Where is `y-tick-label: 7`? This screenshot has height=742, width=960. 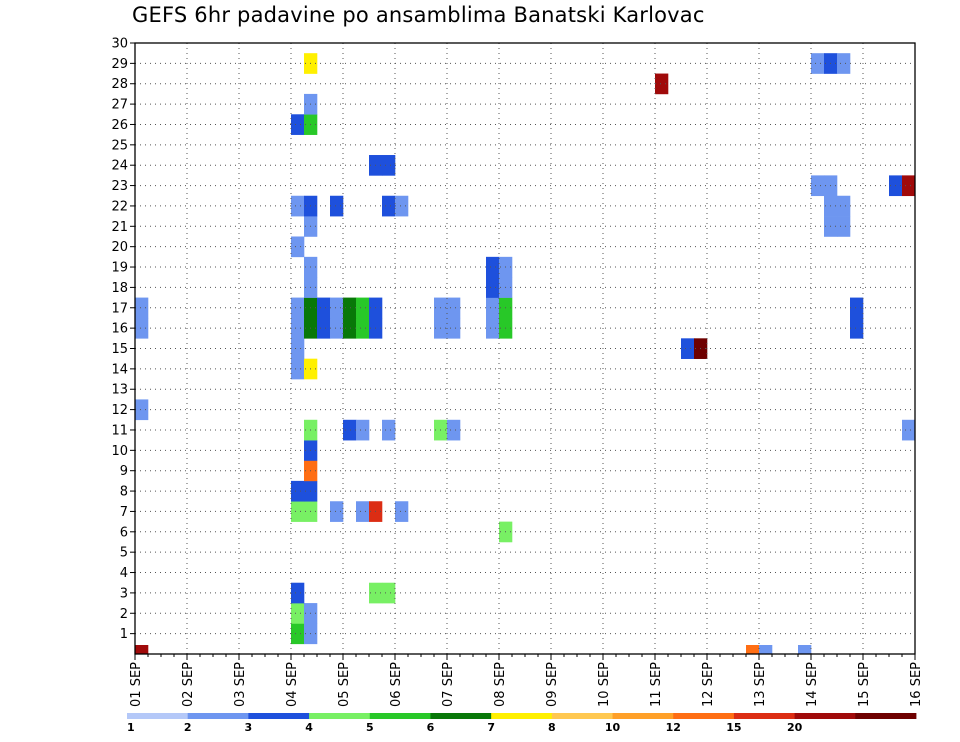 y-tick-label: 7 is located at coordinates (124, 512).